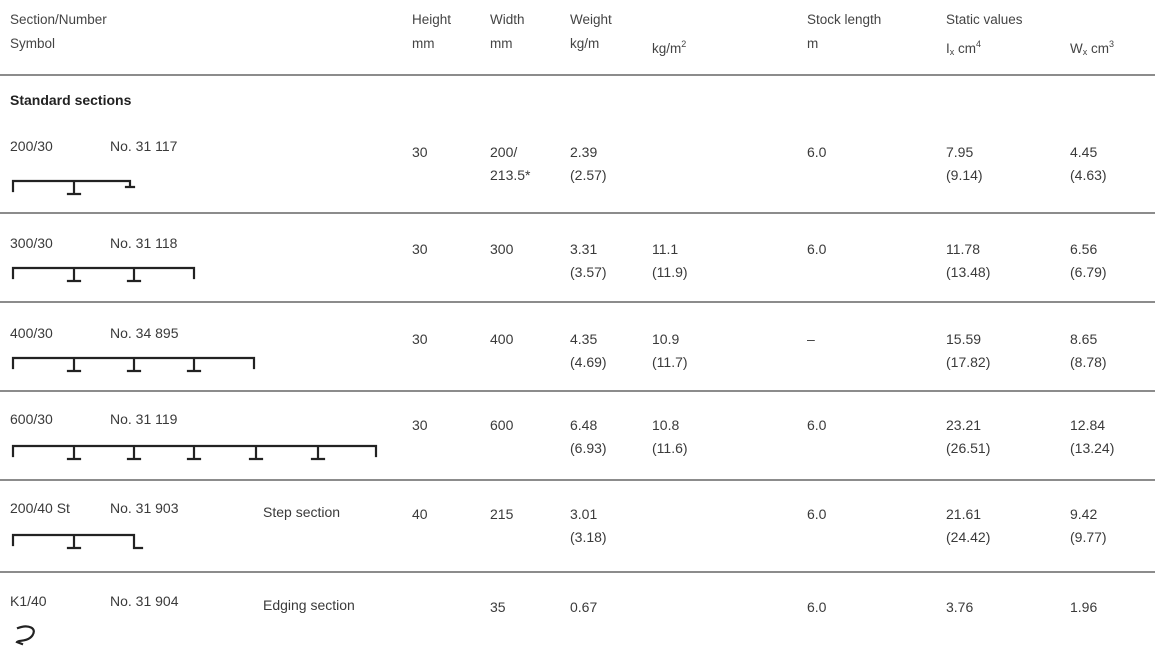  What do you see at coordinates (33, 43) in the screenshot?
I see `header-symbol-label: Symbol` at bounding box center [33, 43].